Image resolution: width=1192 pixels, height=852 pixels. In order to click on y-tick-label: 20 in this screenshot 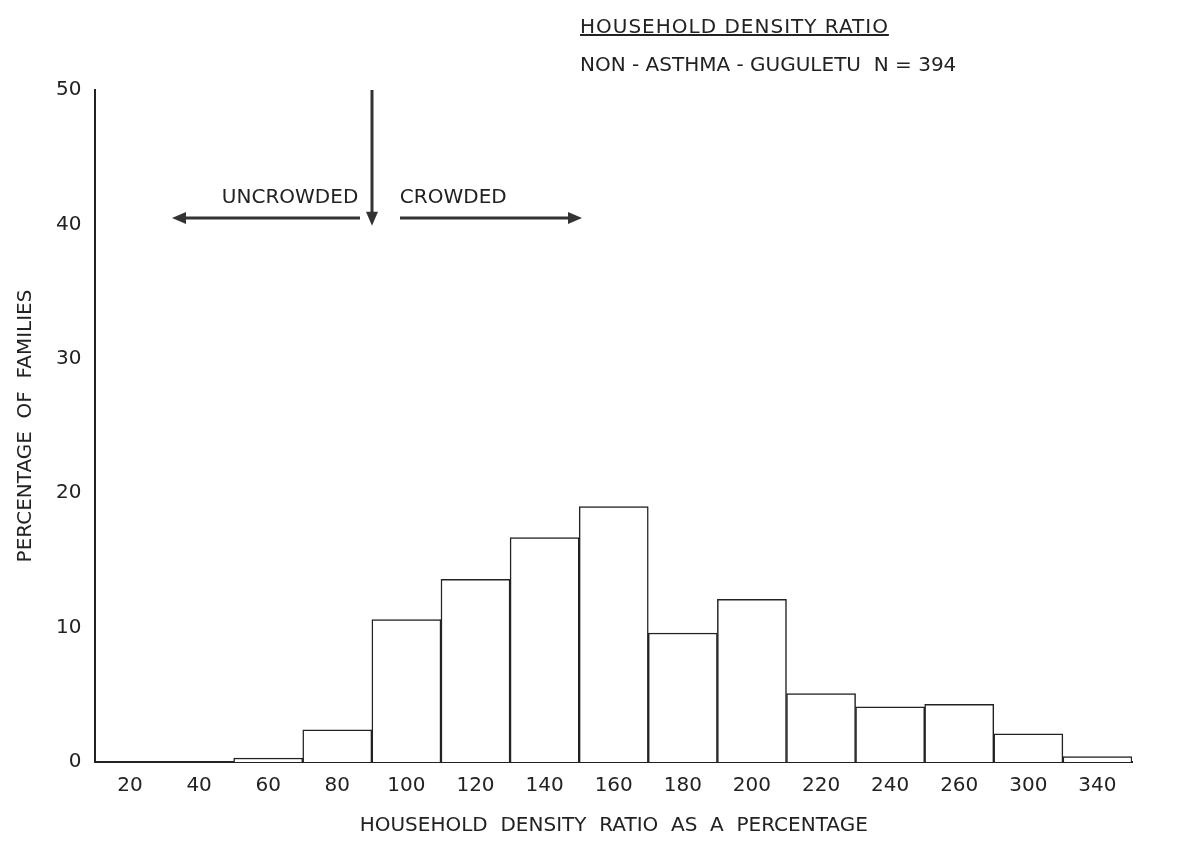, I will do `click(69, 491)`.